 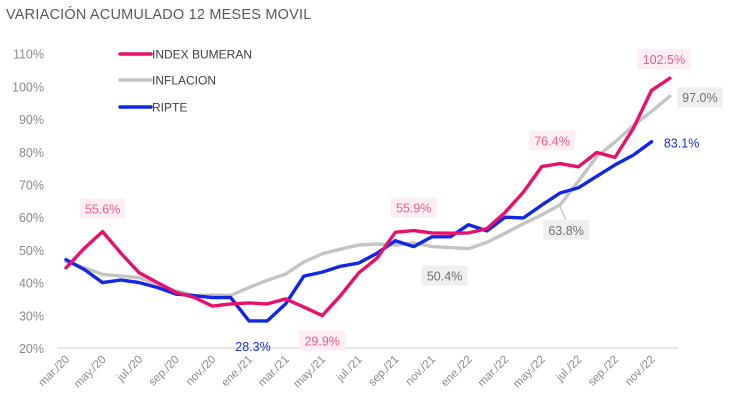 I want to click on data-label-text: 28.3%, so click(x=252, y=347).